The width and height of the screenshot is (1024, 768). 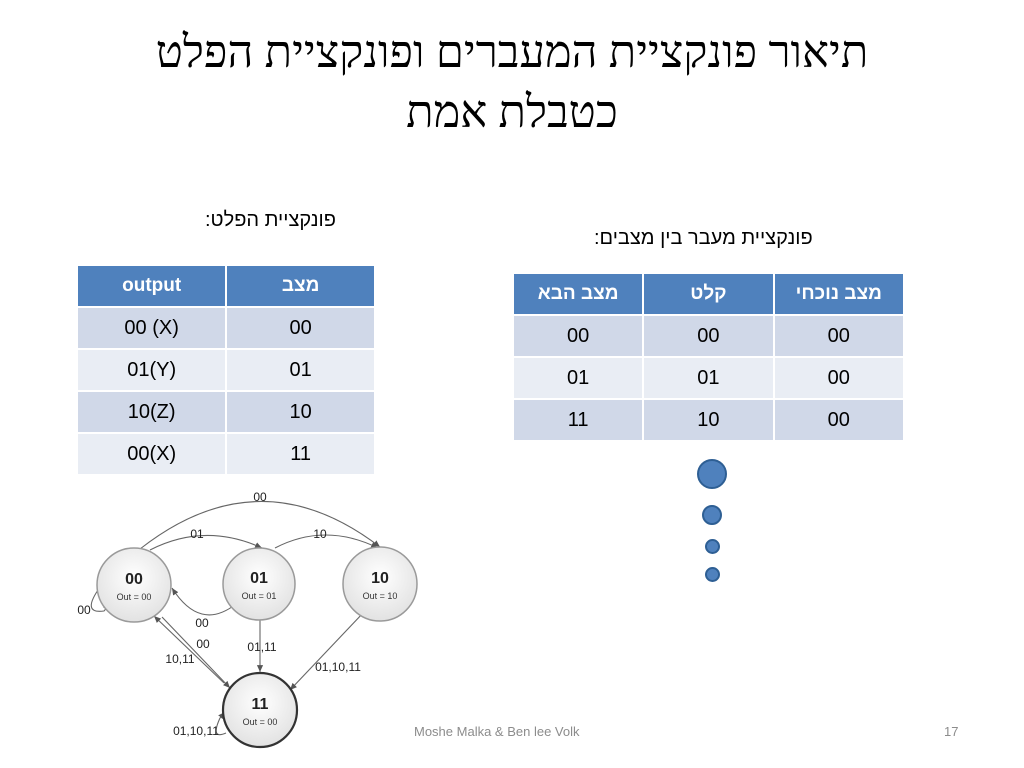 What do you see at coordinates (578, 378) in the screenshot?
I see `cell-next-state: 01` at bounding box center [578, 378].